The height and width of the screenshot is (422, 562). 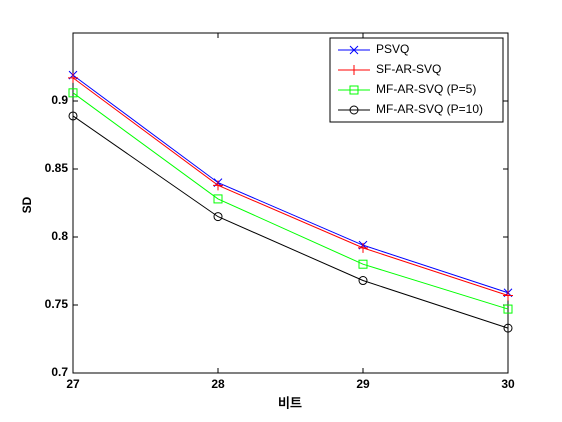 I want to click on y-axis-label: SD, so click(x=27, y=204).